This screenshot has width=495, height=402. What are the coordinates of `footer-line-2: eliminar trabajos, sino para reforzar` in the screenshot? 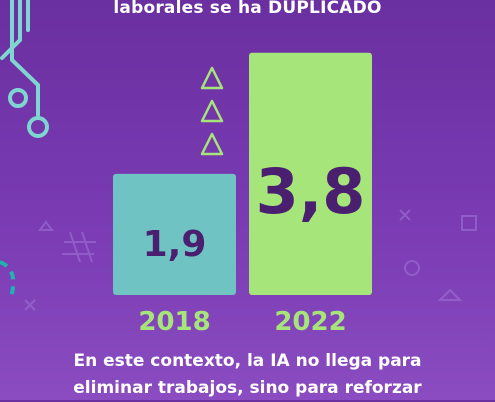 It's located at (247, 388).